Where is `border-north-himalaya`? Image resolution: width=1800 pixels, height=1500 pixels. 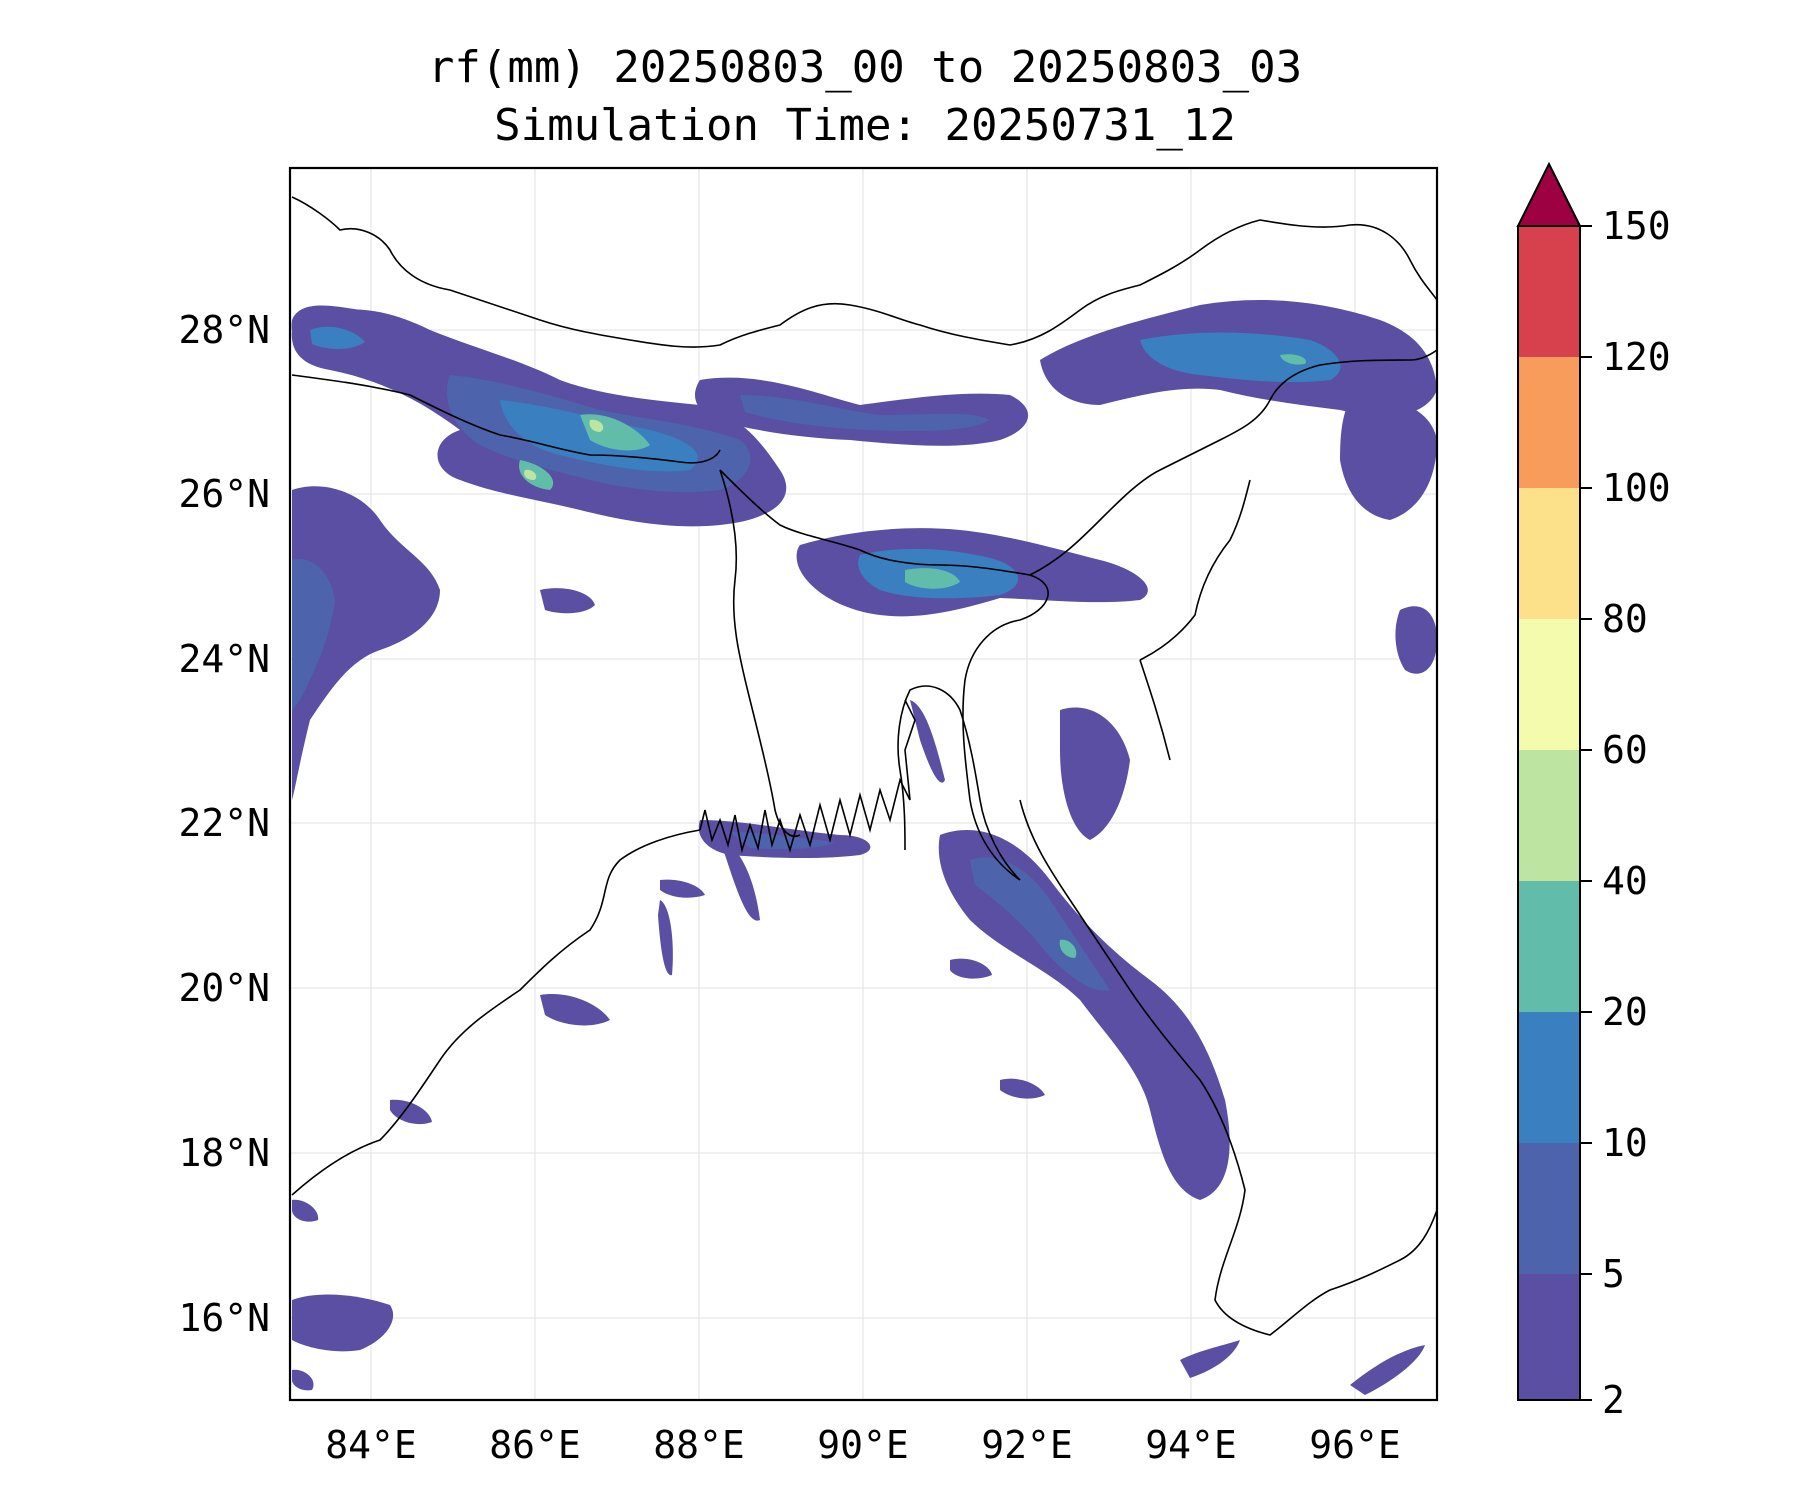
border-north-himalaya is located at coordinates (864, 272).